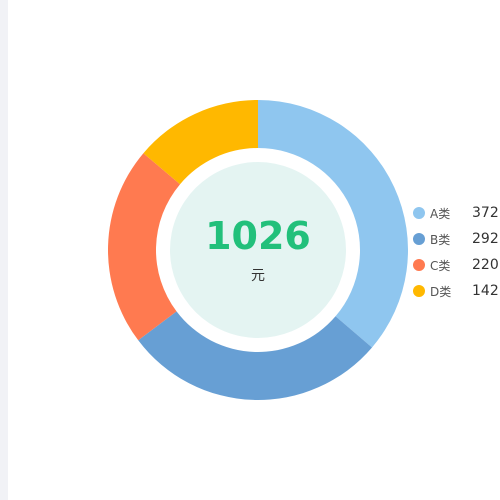 This screenshot has height=500, width=500. Describe the element at coordinates (440, 239) in the screenshot. I see `legend-label-b: B类` at that location.